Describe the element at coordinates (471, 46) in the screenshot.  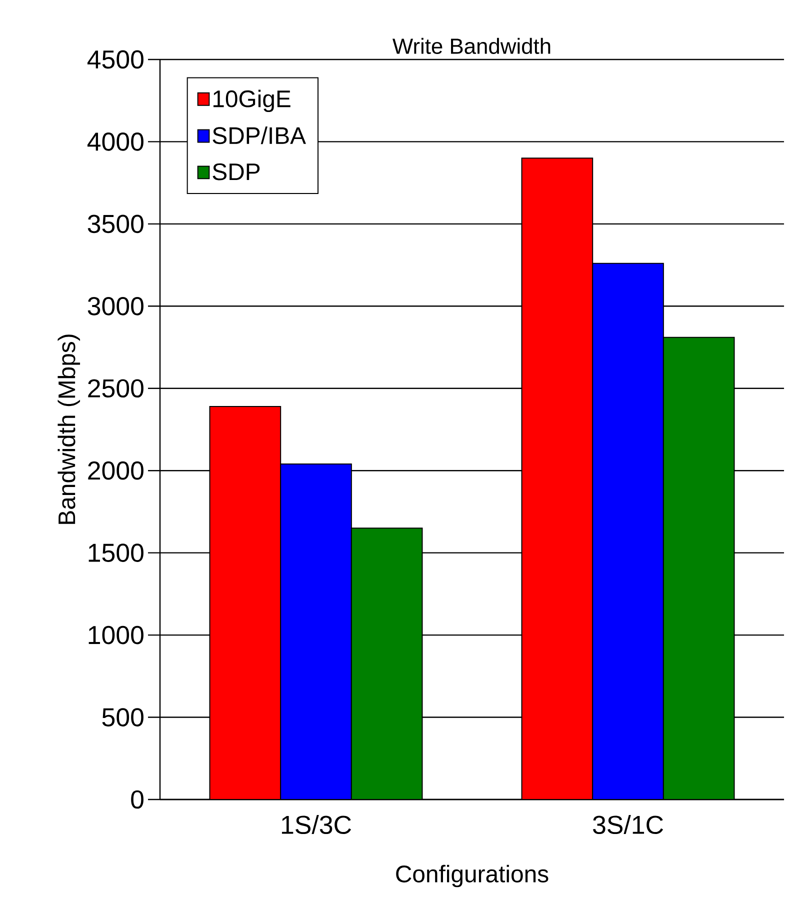
I see `chart-title: Write Bandwidth` at that location.